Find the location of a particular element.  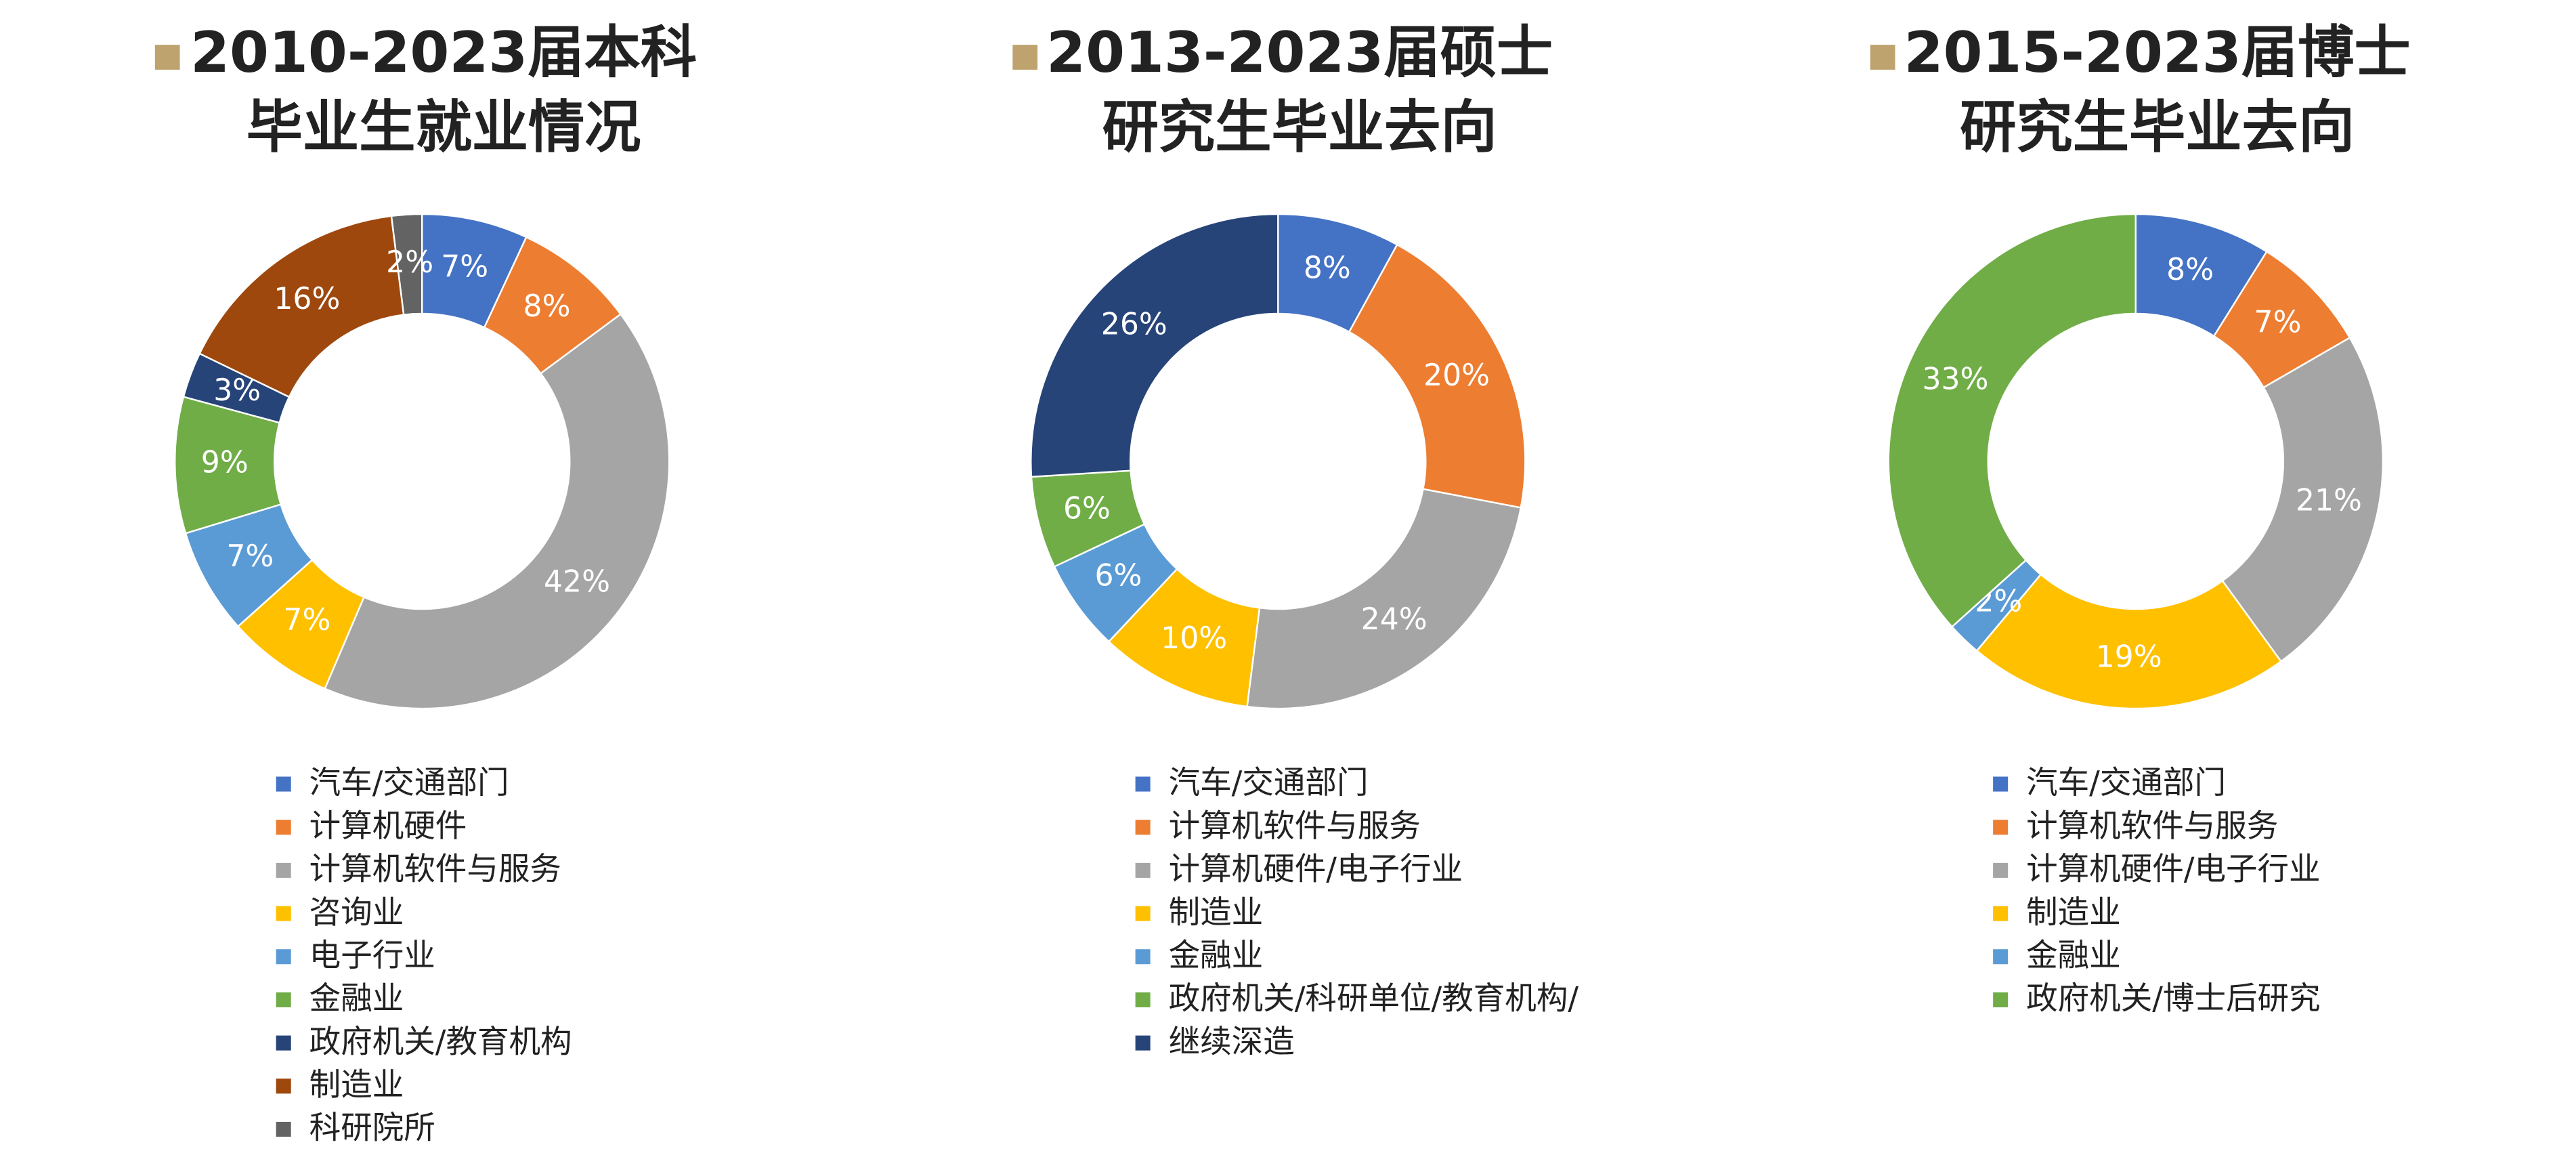

value-label: 20% is located at coordinates (1456, 375).